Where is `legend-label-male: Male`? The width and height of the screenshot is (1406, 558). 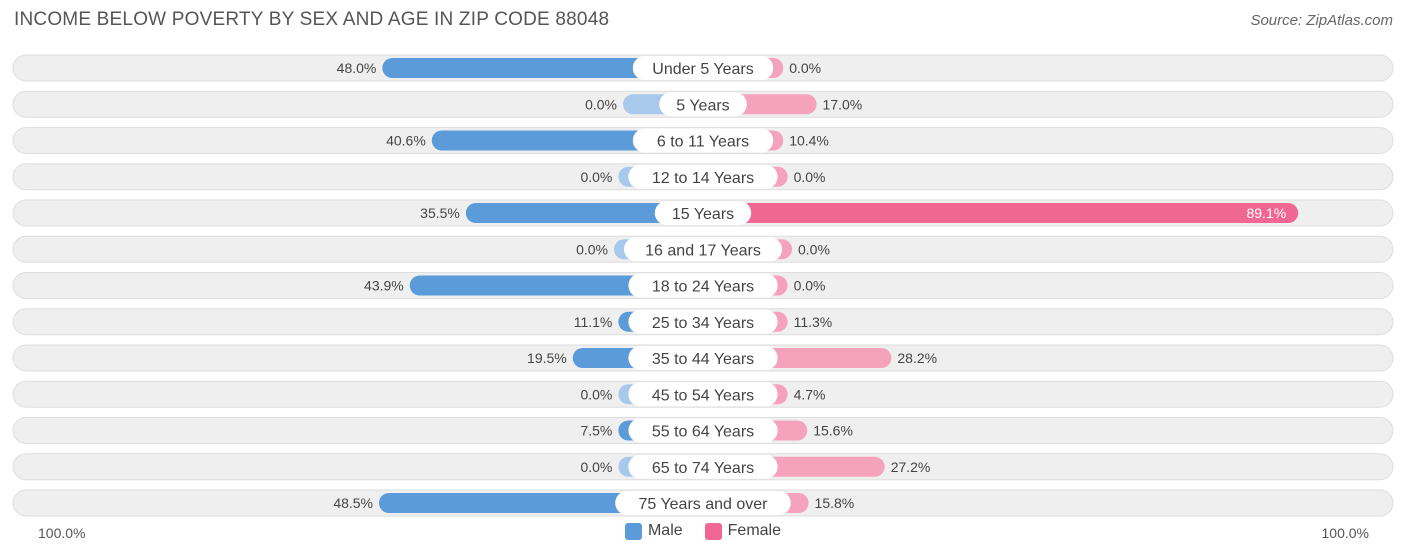 legend-label-male: Male is located at coordinates (665, 530).